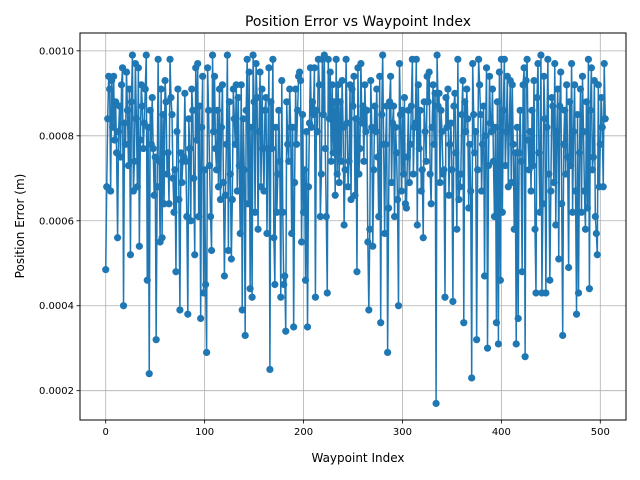 The image size is (640, 480). Describe the element at coordinates (357, 458) in the screenshot. I see `x-axis-label: Waypoint Index` at that location.